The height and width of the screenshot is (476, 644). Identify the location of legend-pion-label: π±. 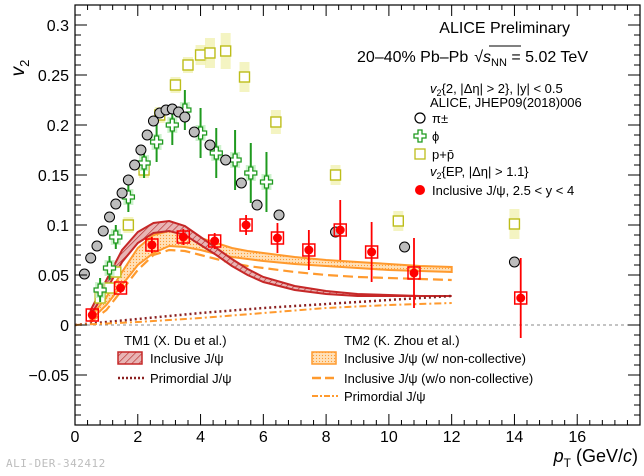
(440, 118).